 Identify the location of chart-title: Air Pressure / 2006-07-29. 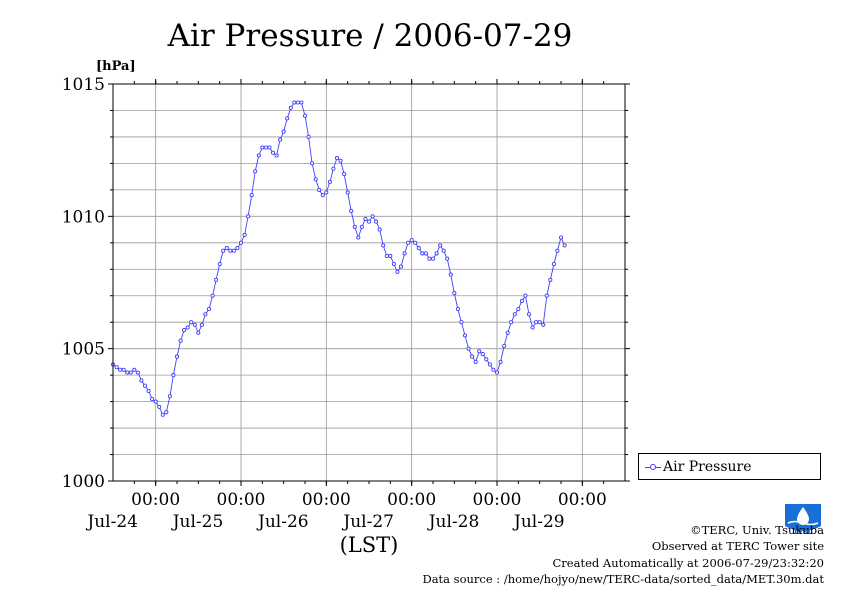
(370, 36).